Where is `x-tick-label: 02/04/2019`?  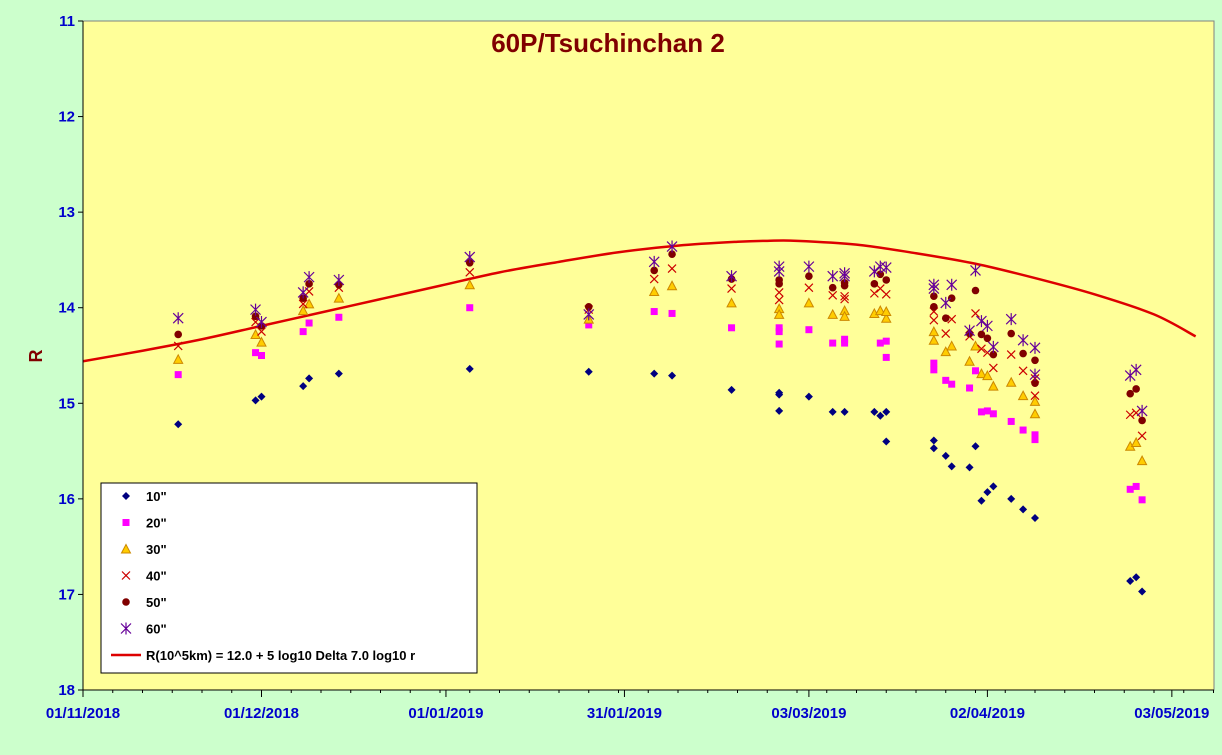
x-tick-label: 02/04/2019 is located at coordinates (987, 713).